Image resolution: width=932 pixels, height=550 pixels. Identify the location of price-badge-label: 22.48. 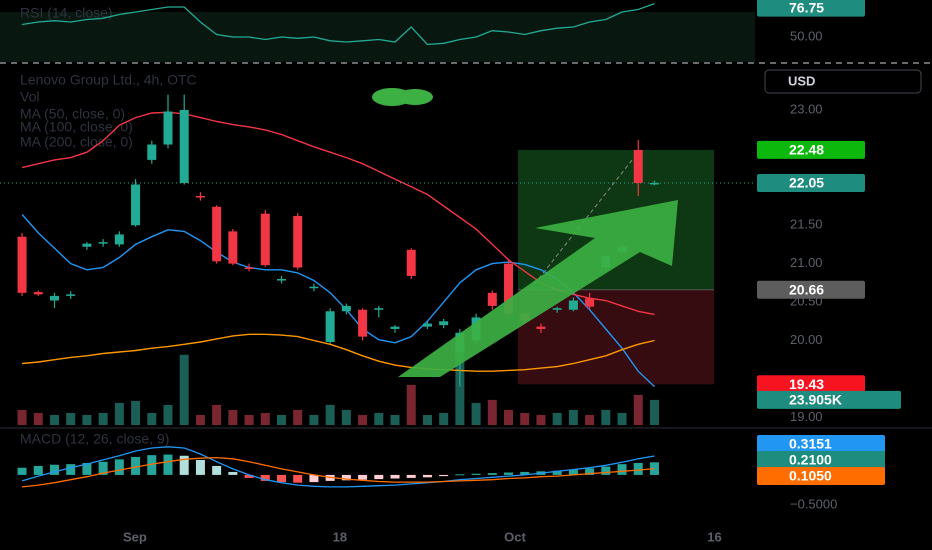
(806, 150).